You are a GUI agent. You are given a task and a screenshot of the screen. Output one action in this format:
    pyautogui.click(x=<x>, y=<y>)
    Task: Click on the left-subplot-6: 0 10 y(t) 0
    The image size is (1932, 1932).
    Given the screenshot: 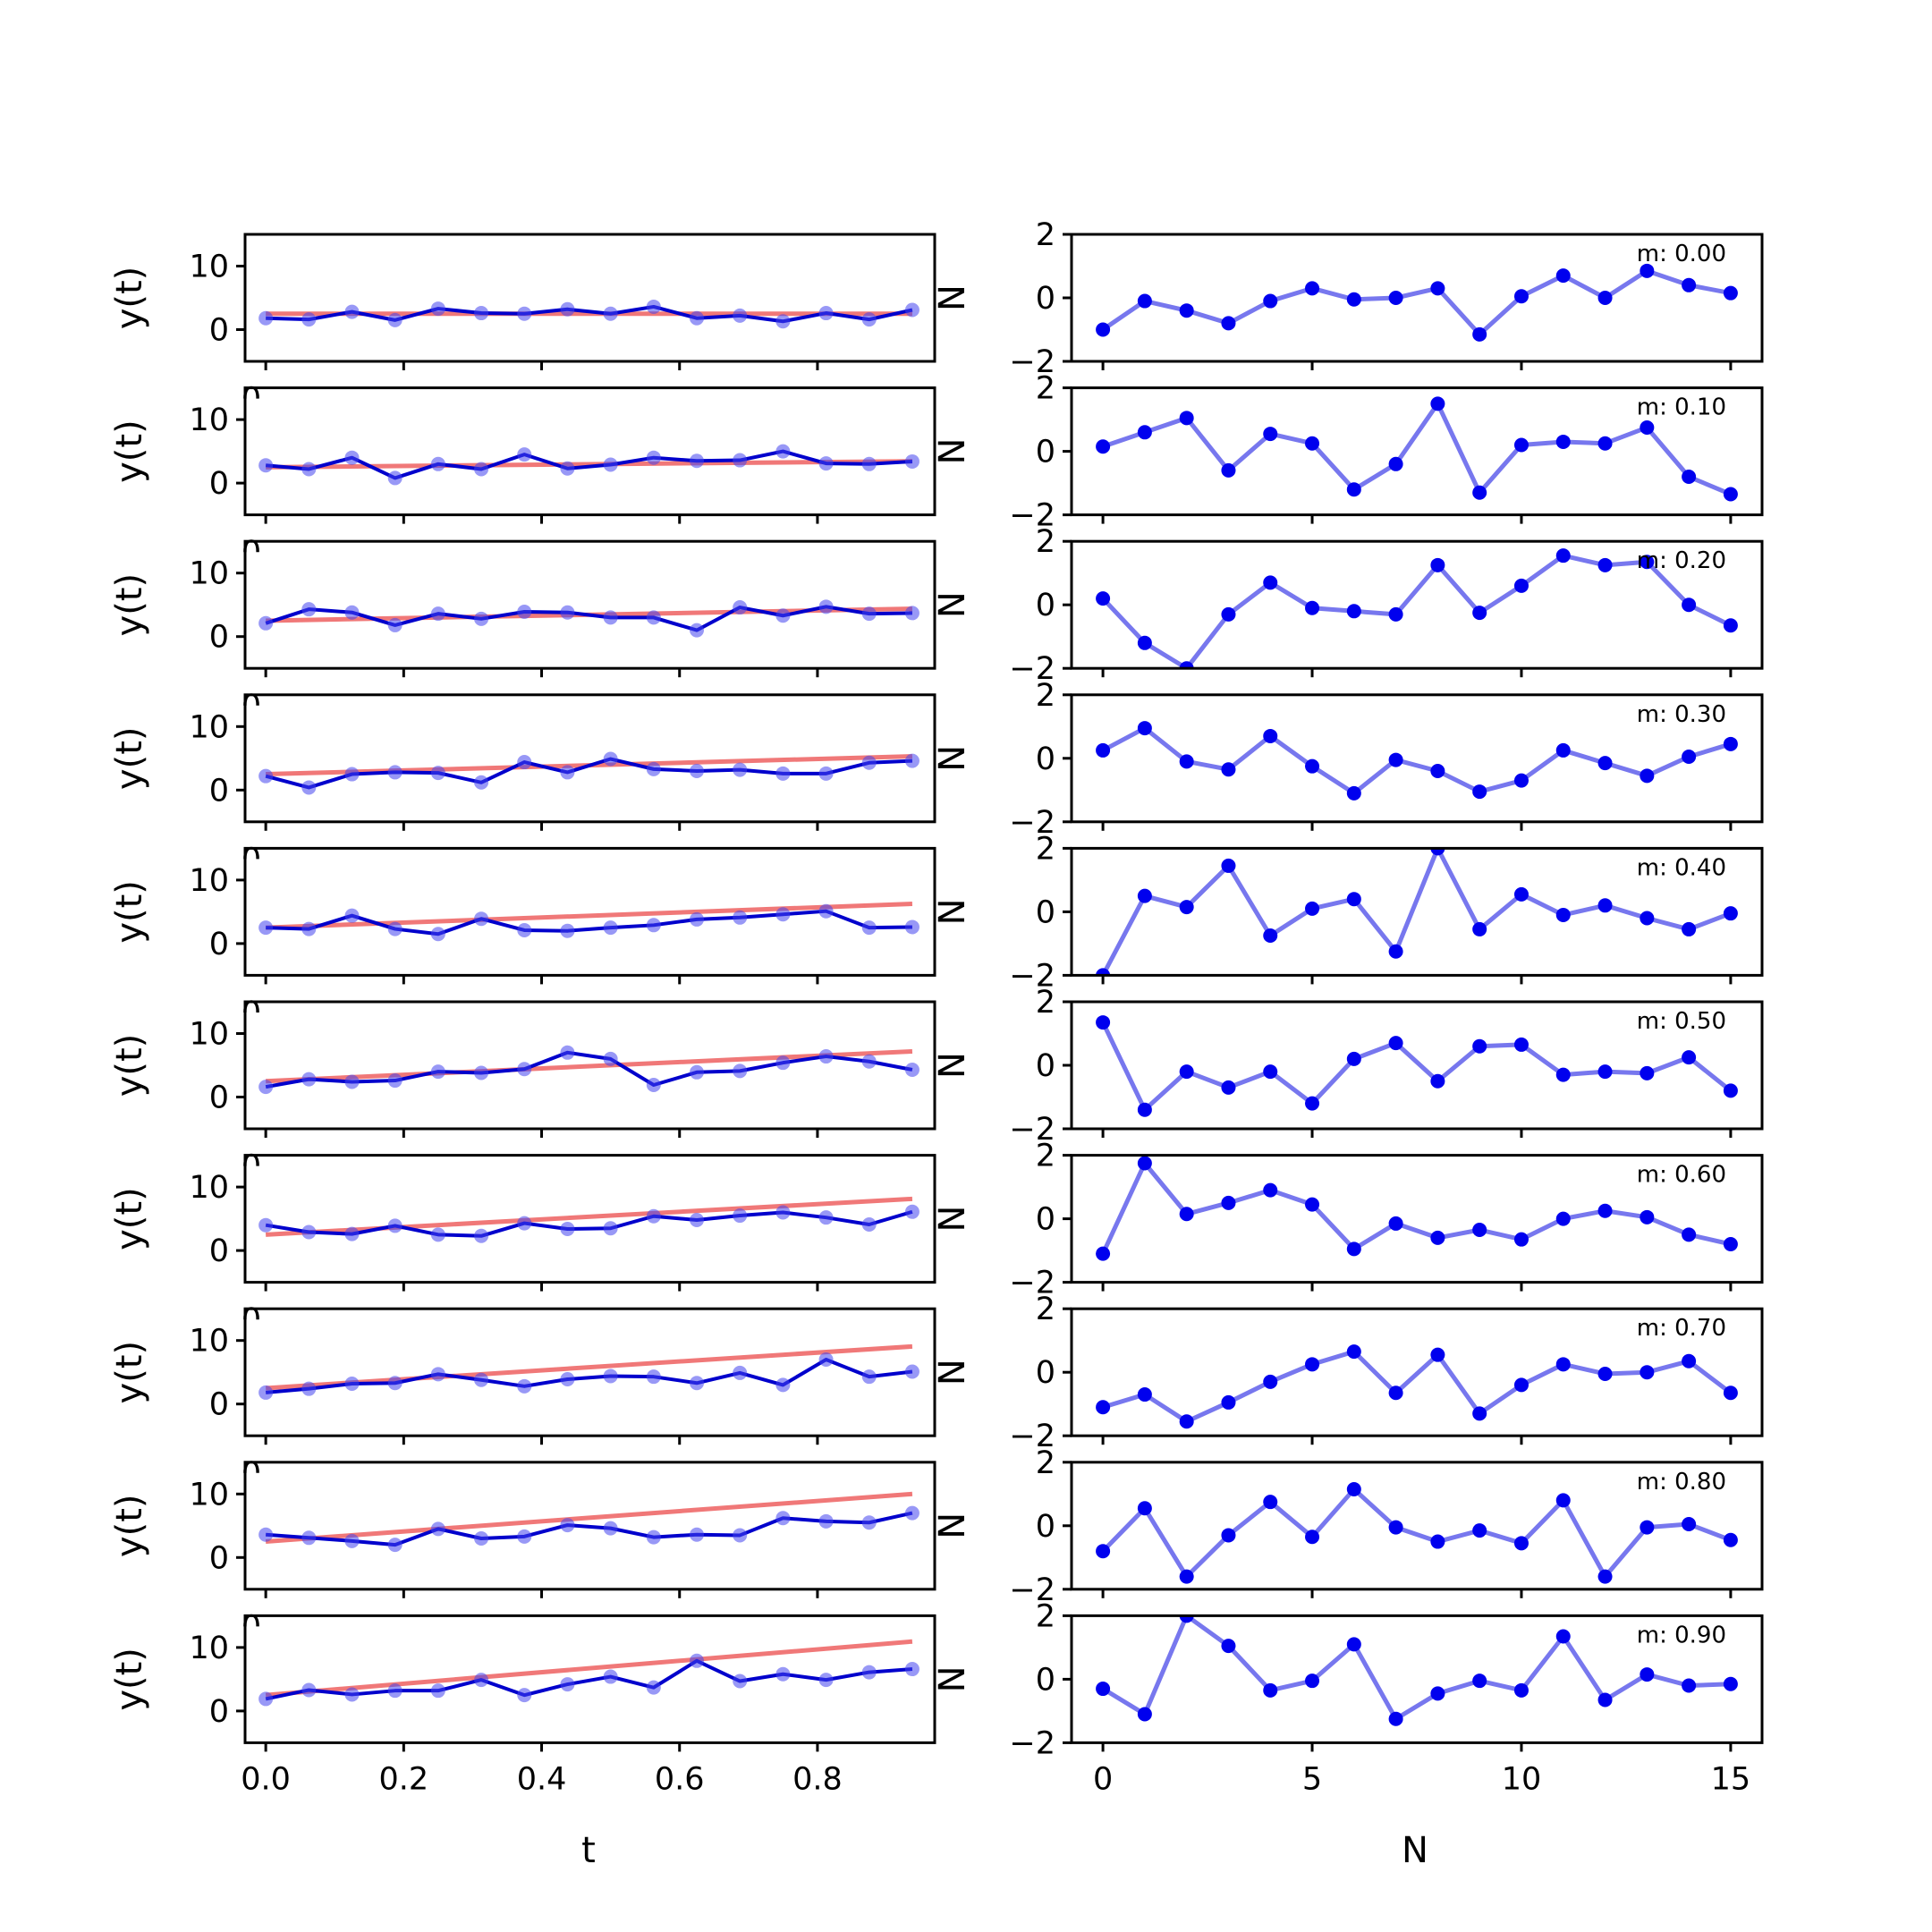 What is the action you would take?
    pyautogui.click(x=522, y=1220)
    